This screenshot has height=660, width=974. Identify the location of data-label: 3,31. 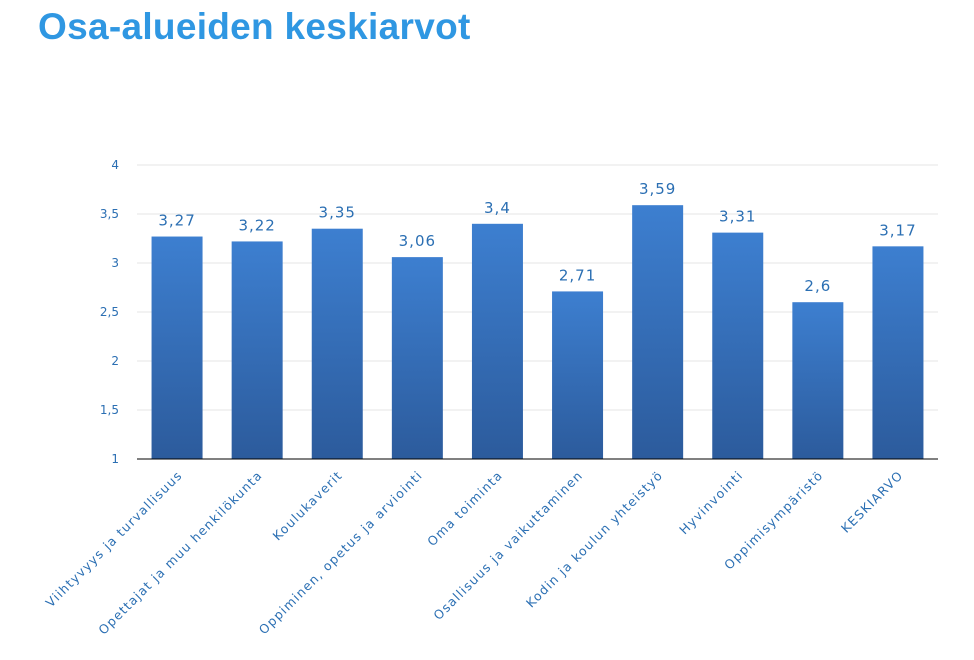
(737, 217).